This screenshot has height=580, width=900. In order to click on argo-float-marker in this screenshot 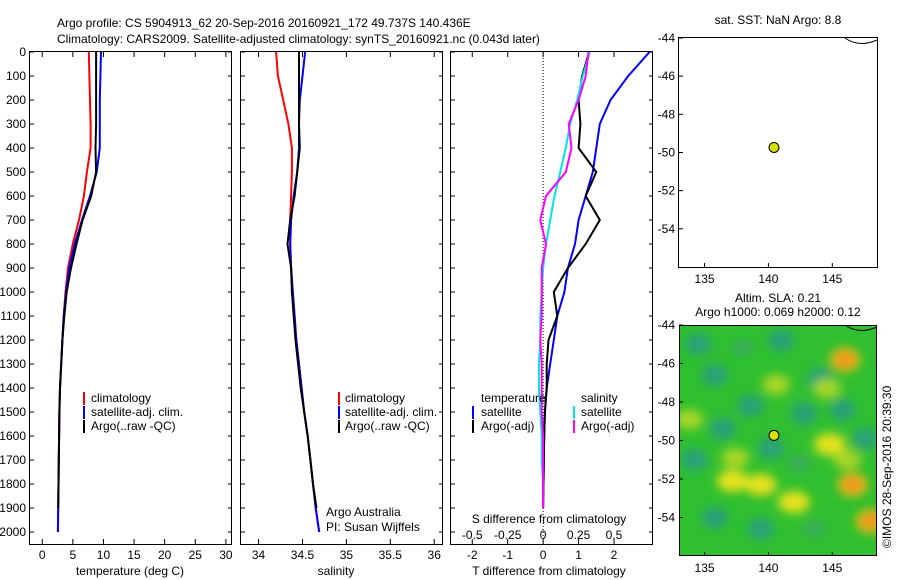, I will do `click(774, 147)`.